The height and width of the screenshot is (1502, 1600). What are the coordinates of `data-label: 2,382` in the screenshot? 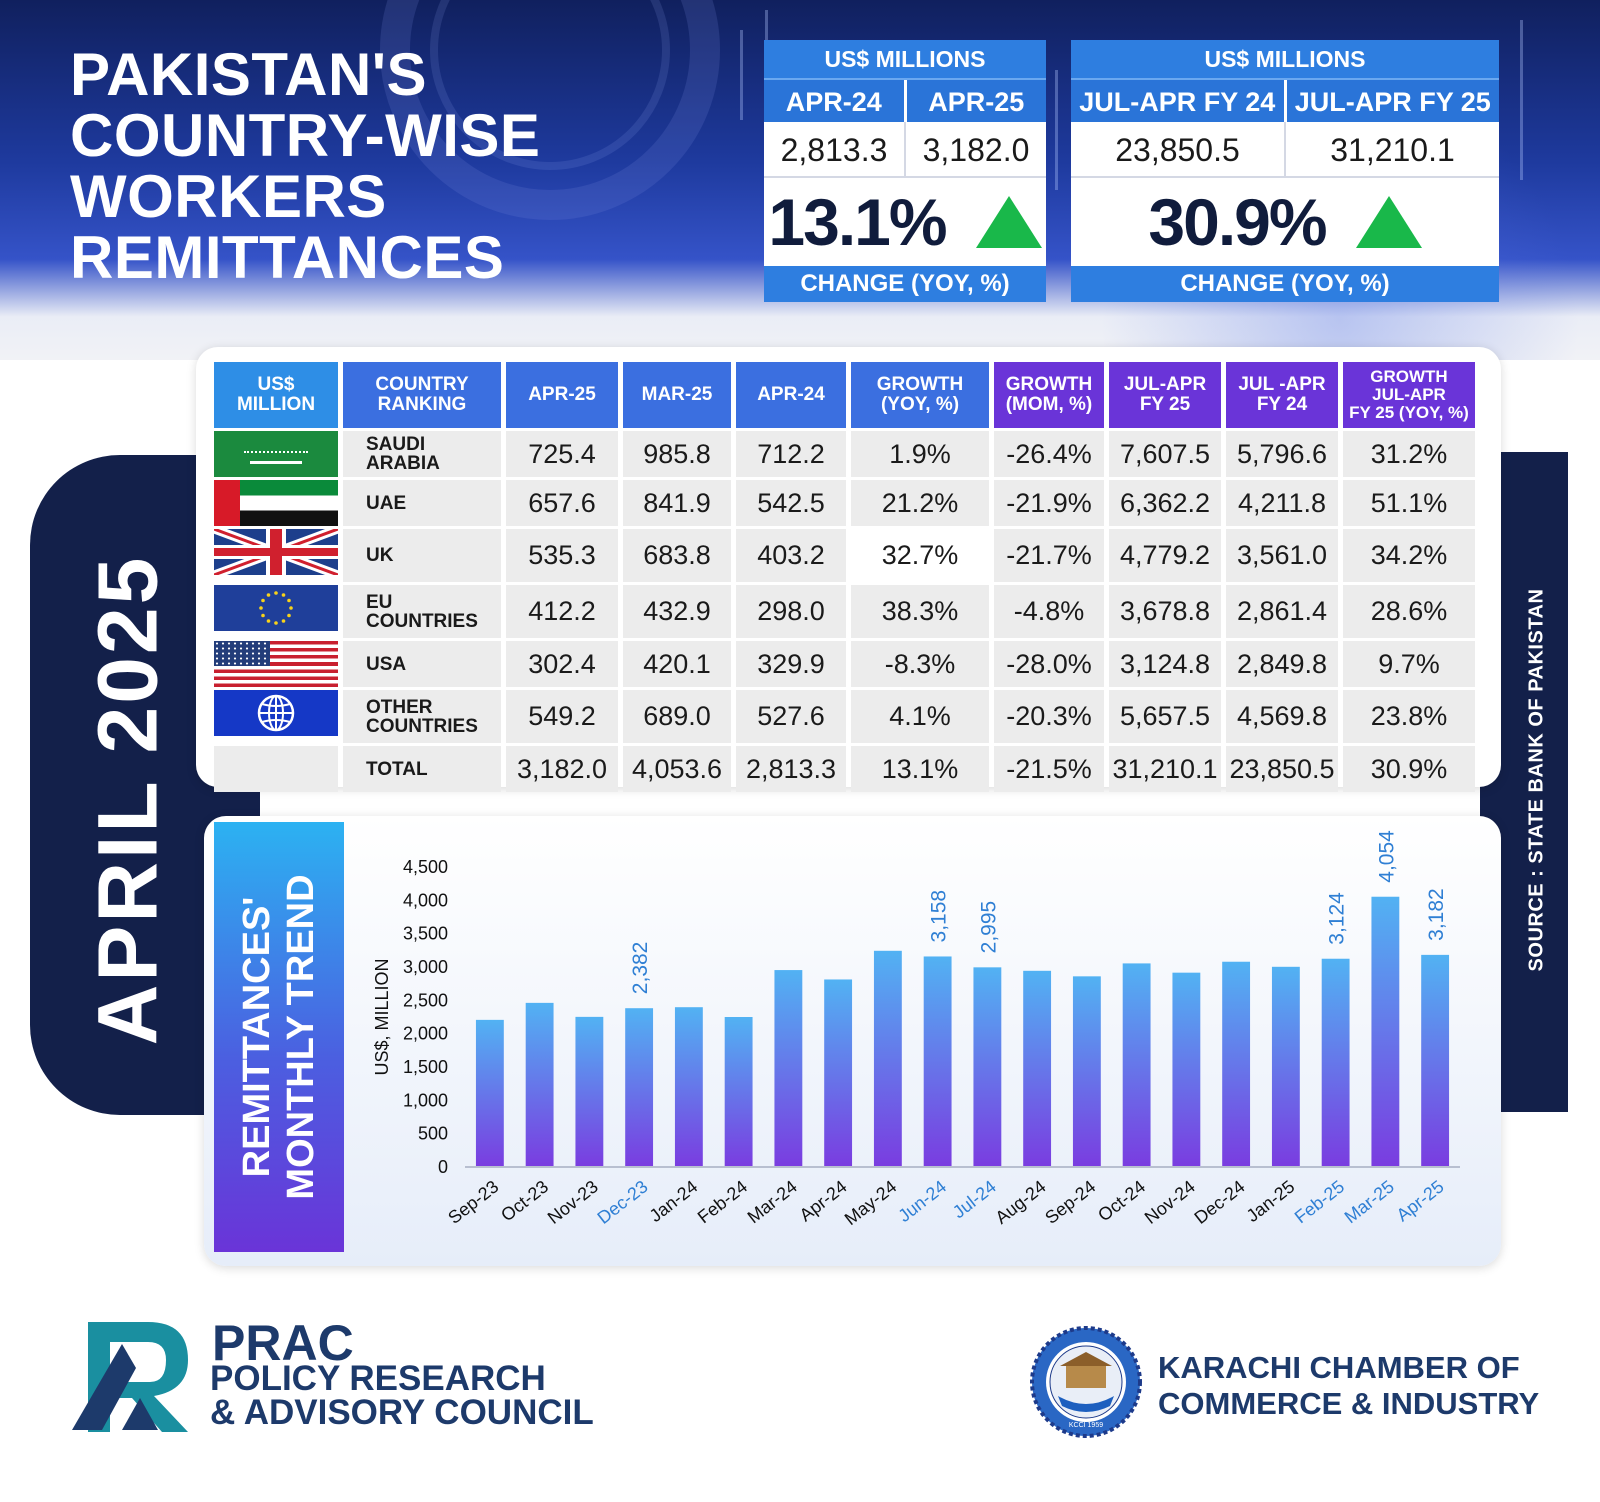 It's located at (640, 968).